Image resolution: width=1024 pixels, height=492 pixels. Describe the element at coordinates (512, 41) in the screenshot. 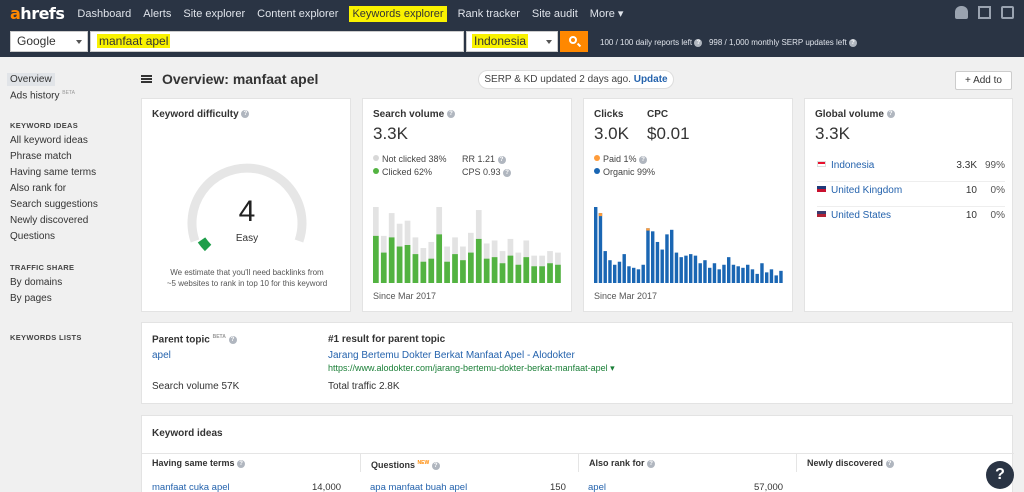

I see `country-select: Indonesia` at that location.